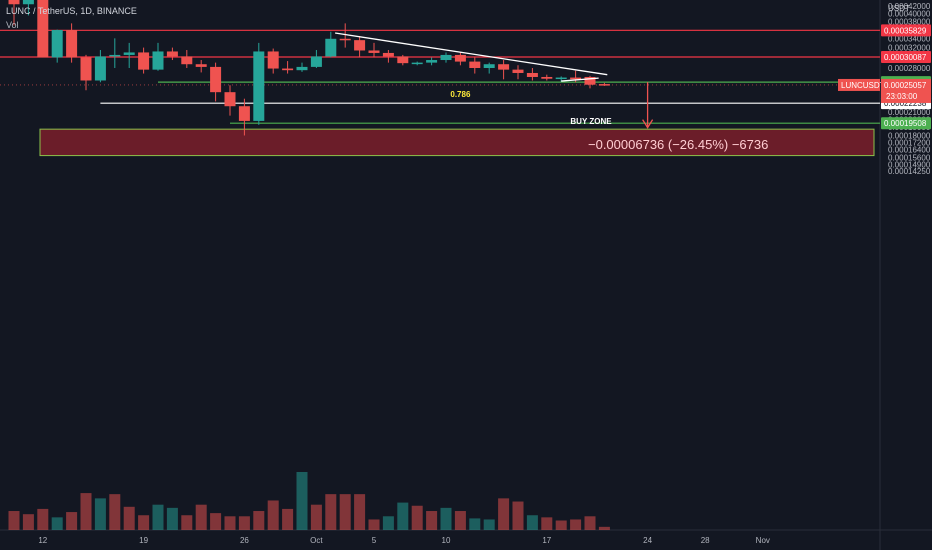 Image resolution: width=932 pixels, height=550 pixels. I want to click on buy-zone-label: BUY ZONE, so click(591, 121).